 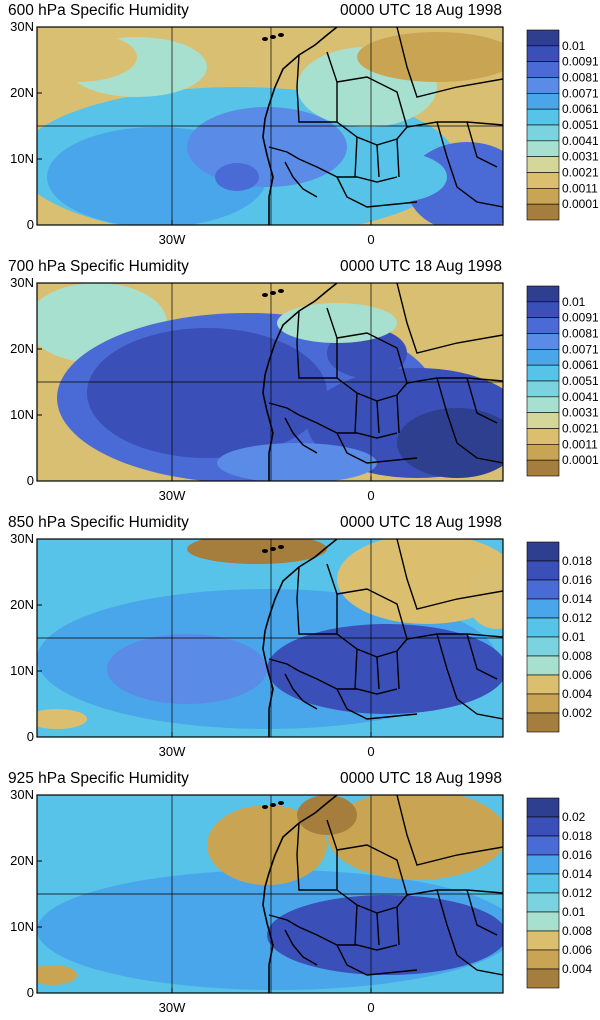 What do you see at coordinates (580, 109) in the screenshot?
I see `colorbar-label: 0.0061` at bounding box center [580, 109].